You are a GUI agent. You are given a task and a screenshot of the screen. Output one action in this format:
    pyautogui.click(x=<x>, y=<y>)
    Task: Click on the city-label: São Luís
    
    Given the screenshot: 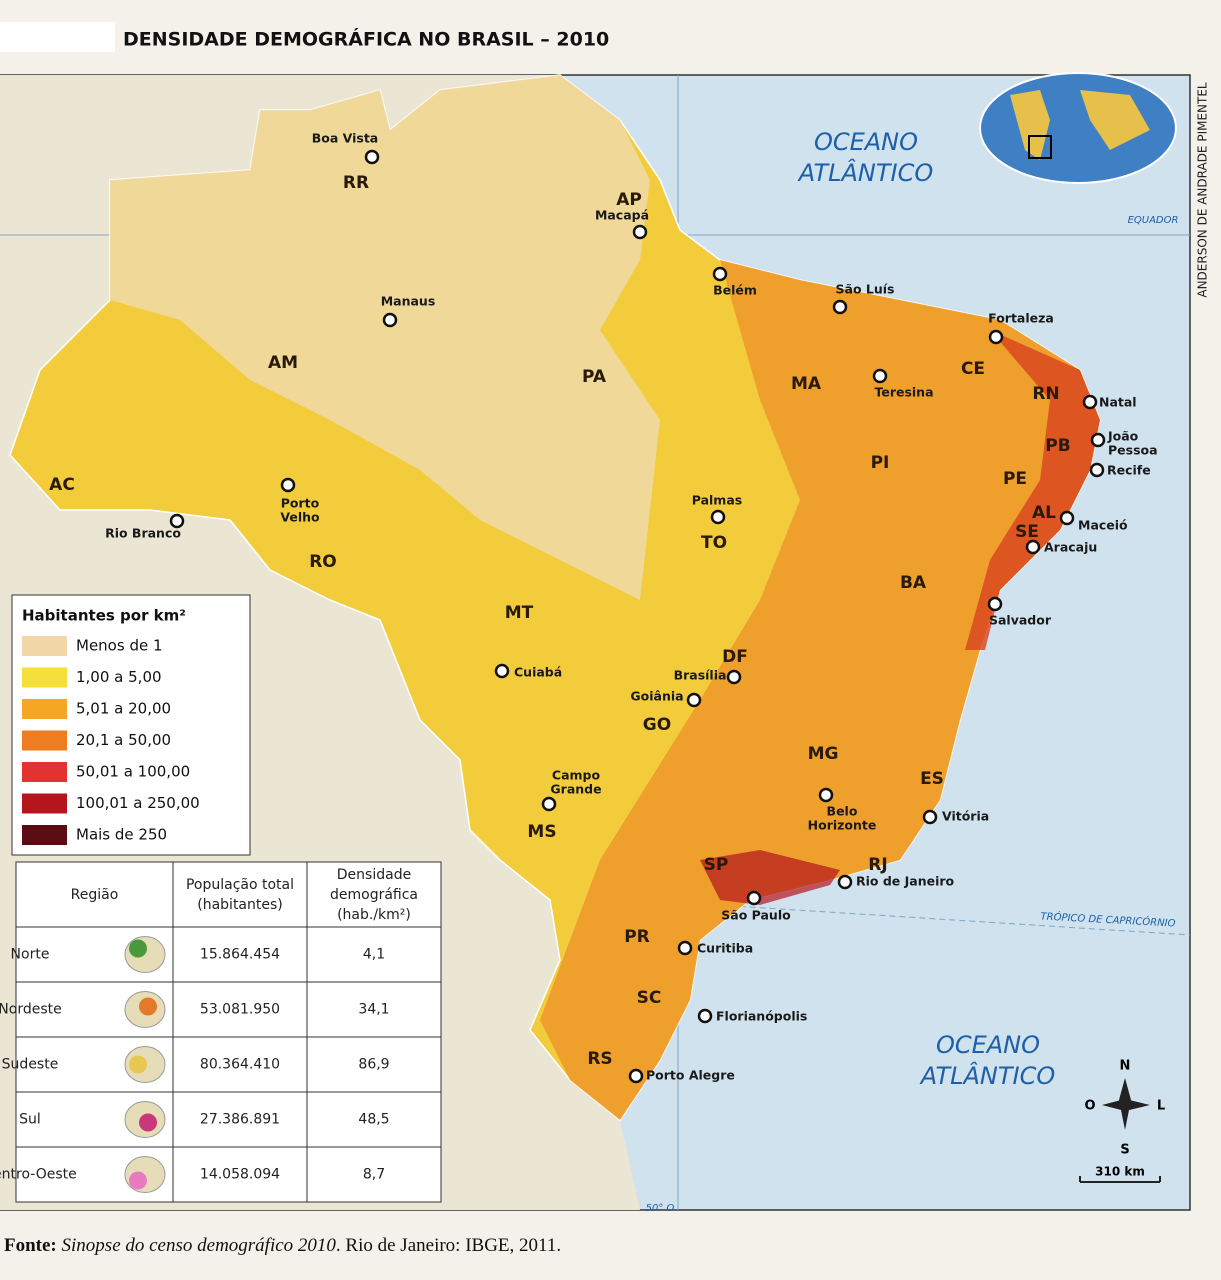 What is the action you would take?
    pyautogui.click(x=865, y=289)
    